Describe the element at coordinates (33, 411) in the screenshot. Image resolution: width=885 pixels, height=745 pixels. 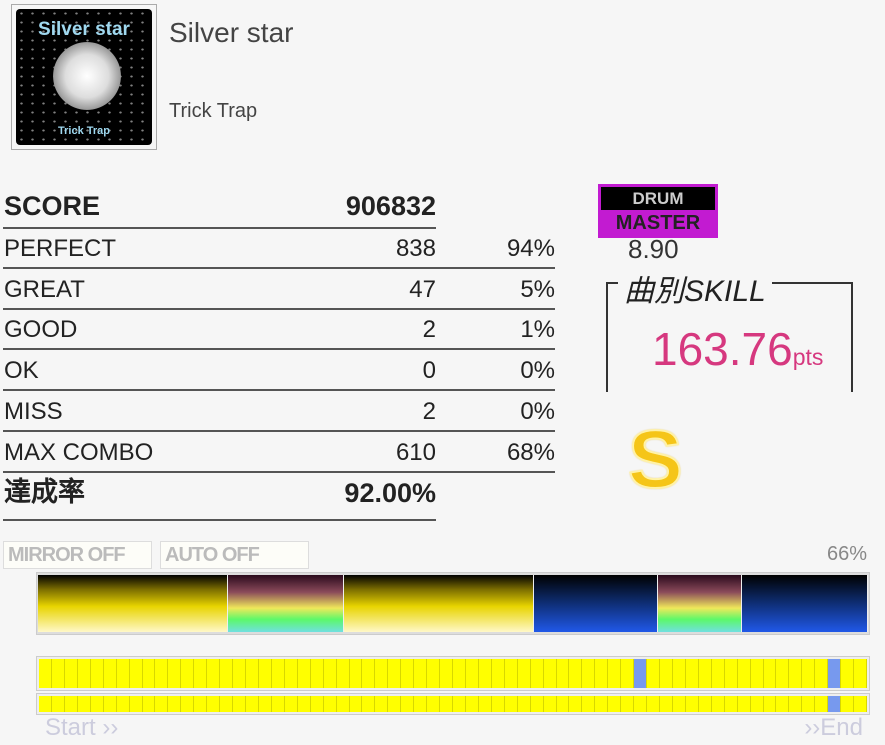
I see `stat-label: MISS` at that location.